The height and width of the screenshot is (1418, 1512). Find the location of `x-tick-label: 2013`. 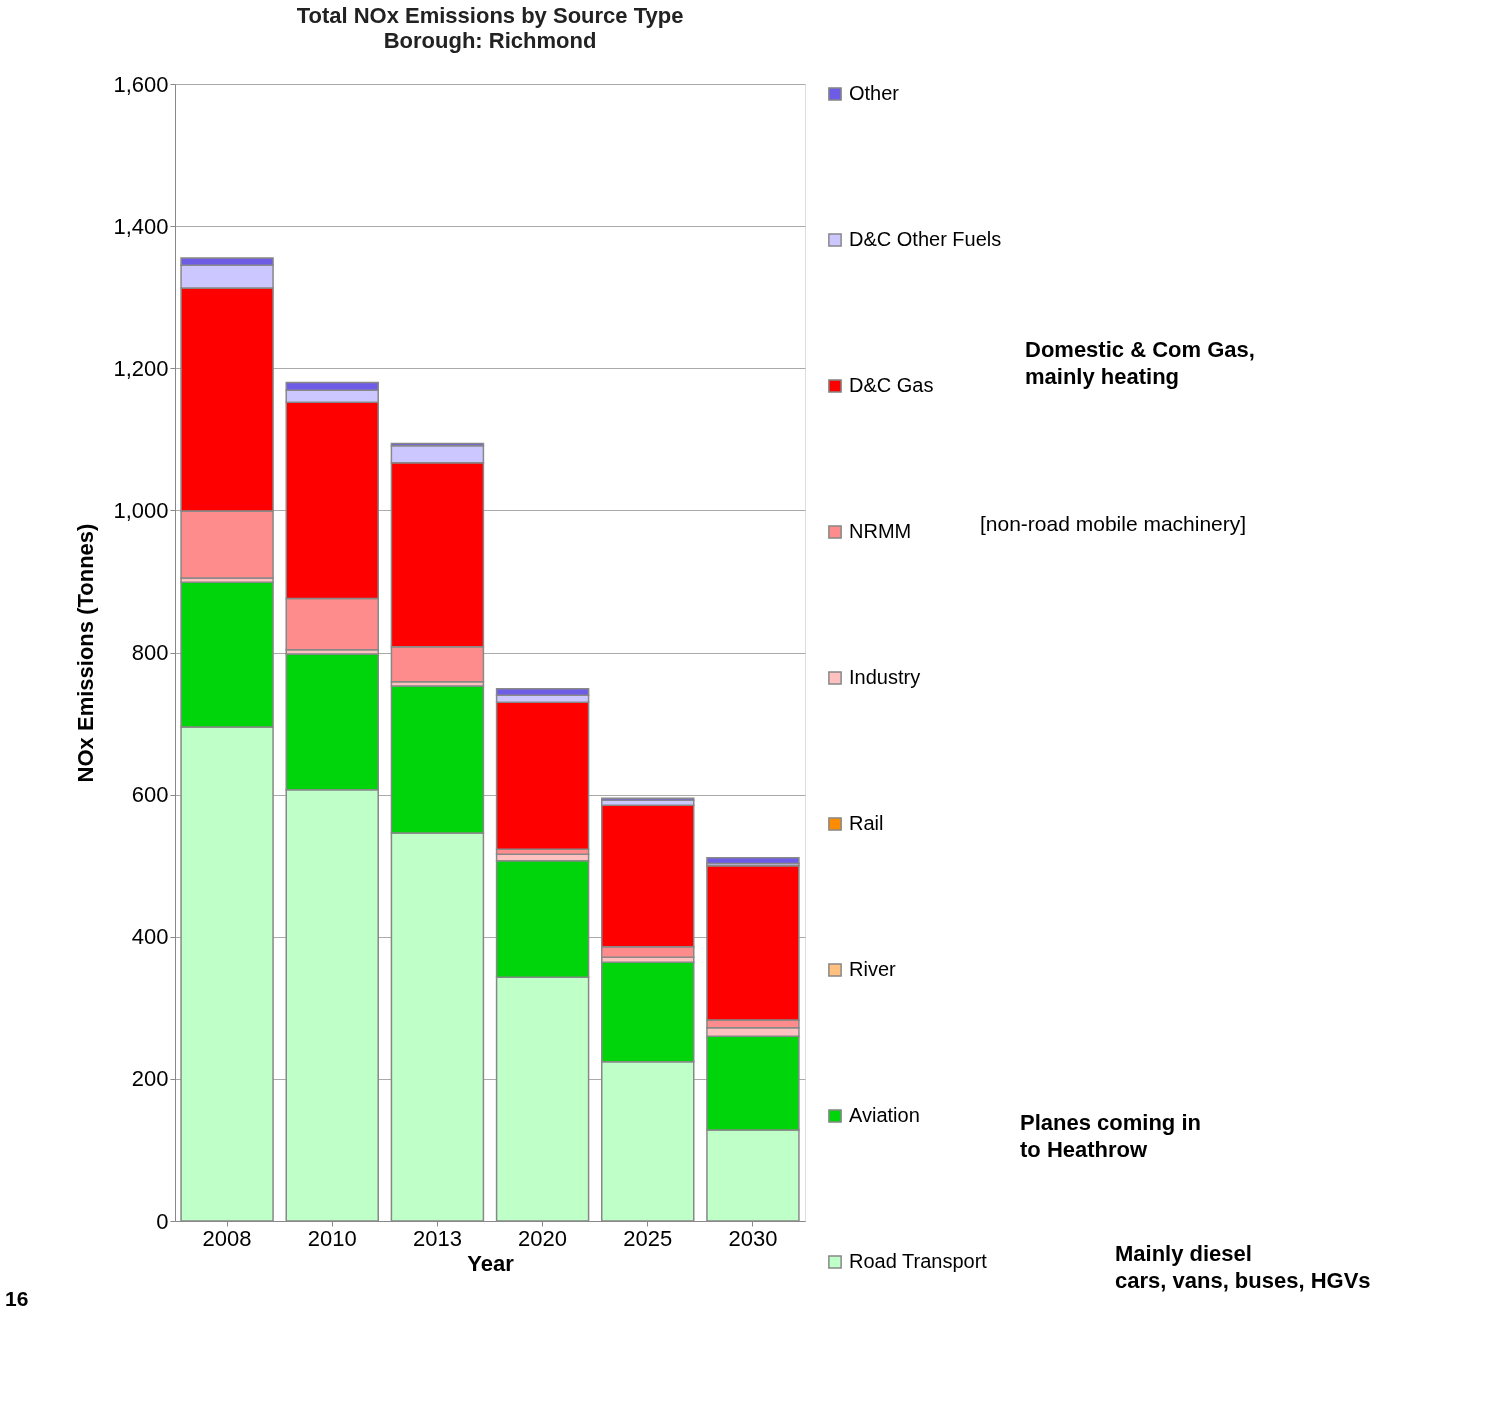

x-tick-label: 2013 is located at coordinates (437, 1238).